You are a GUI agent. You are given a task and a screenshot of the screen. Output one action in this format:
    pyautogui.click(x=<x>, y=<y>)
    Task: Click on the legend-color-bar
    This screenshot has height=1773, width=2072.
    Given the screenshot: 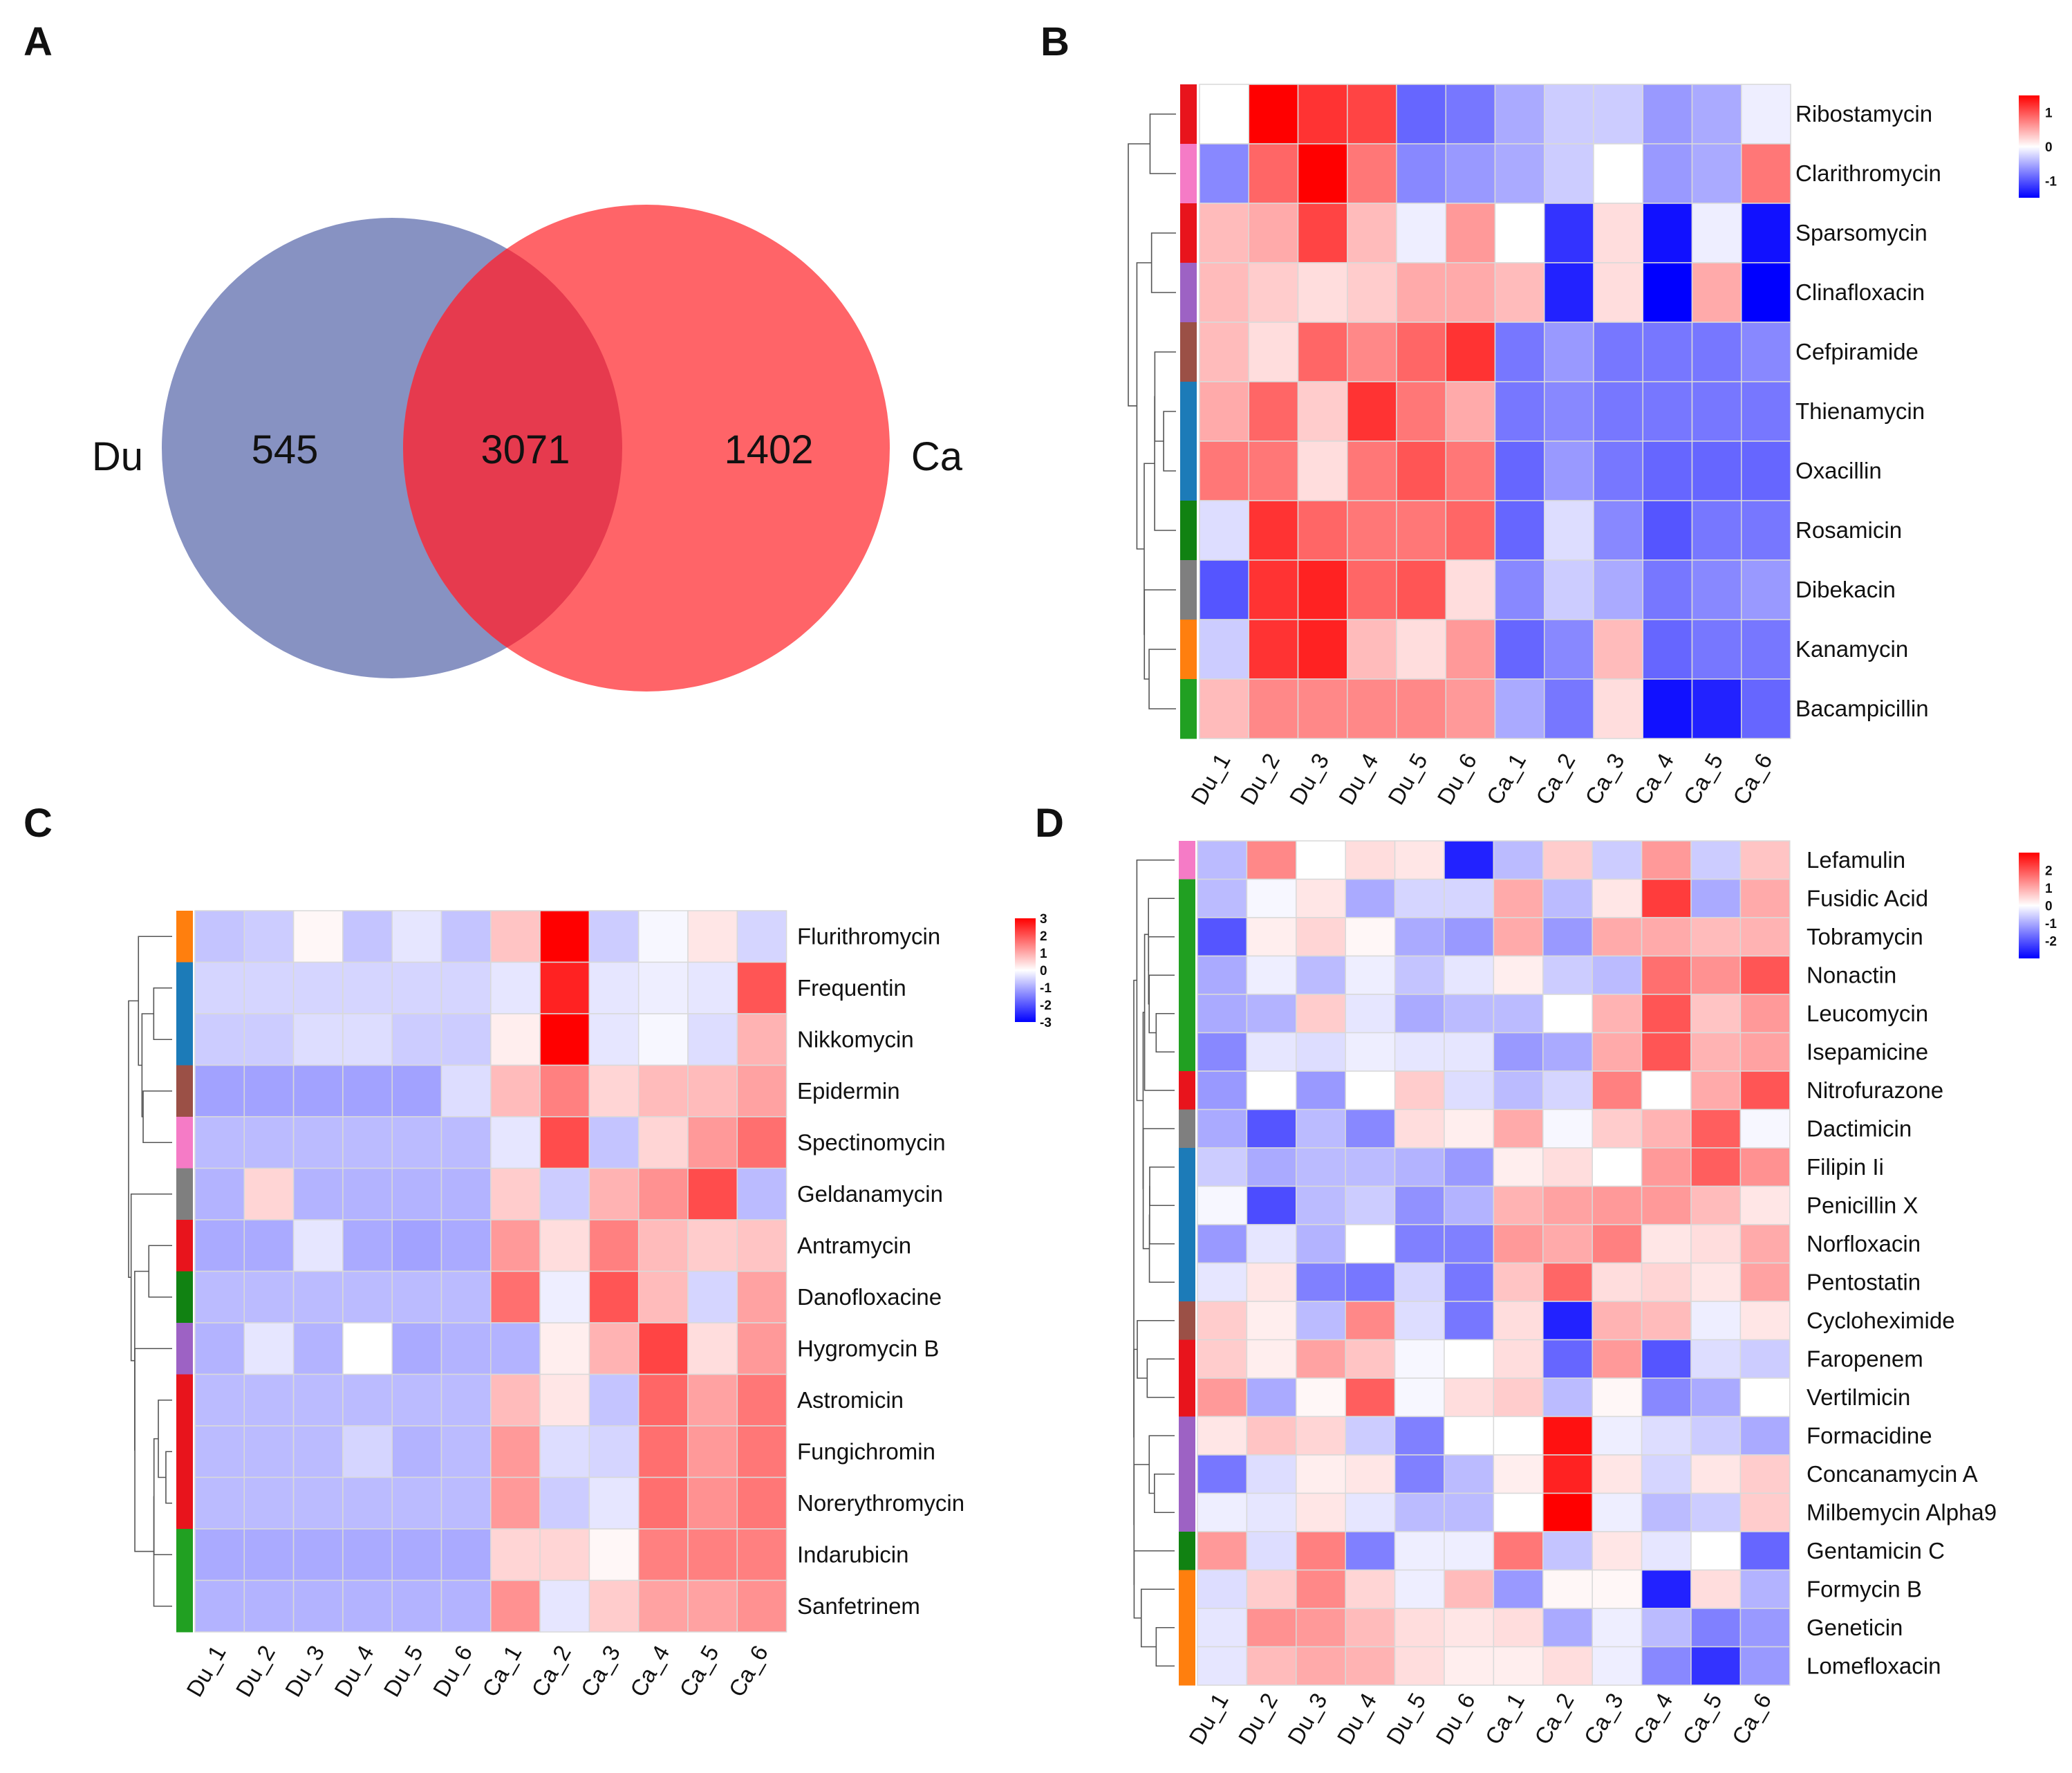 What is the action you would take?
    pyautogui.click(x=1025, y=970)
    